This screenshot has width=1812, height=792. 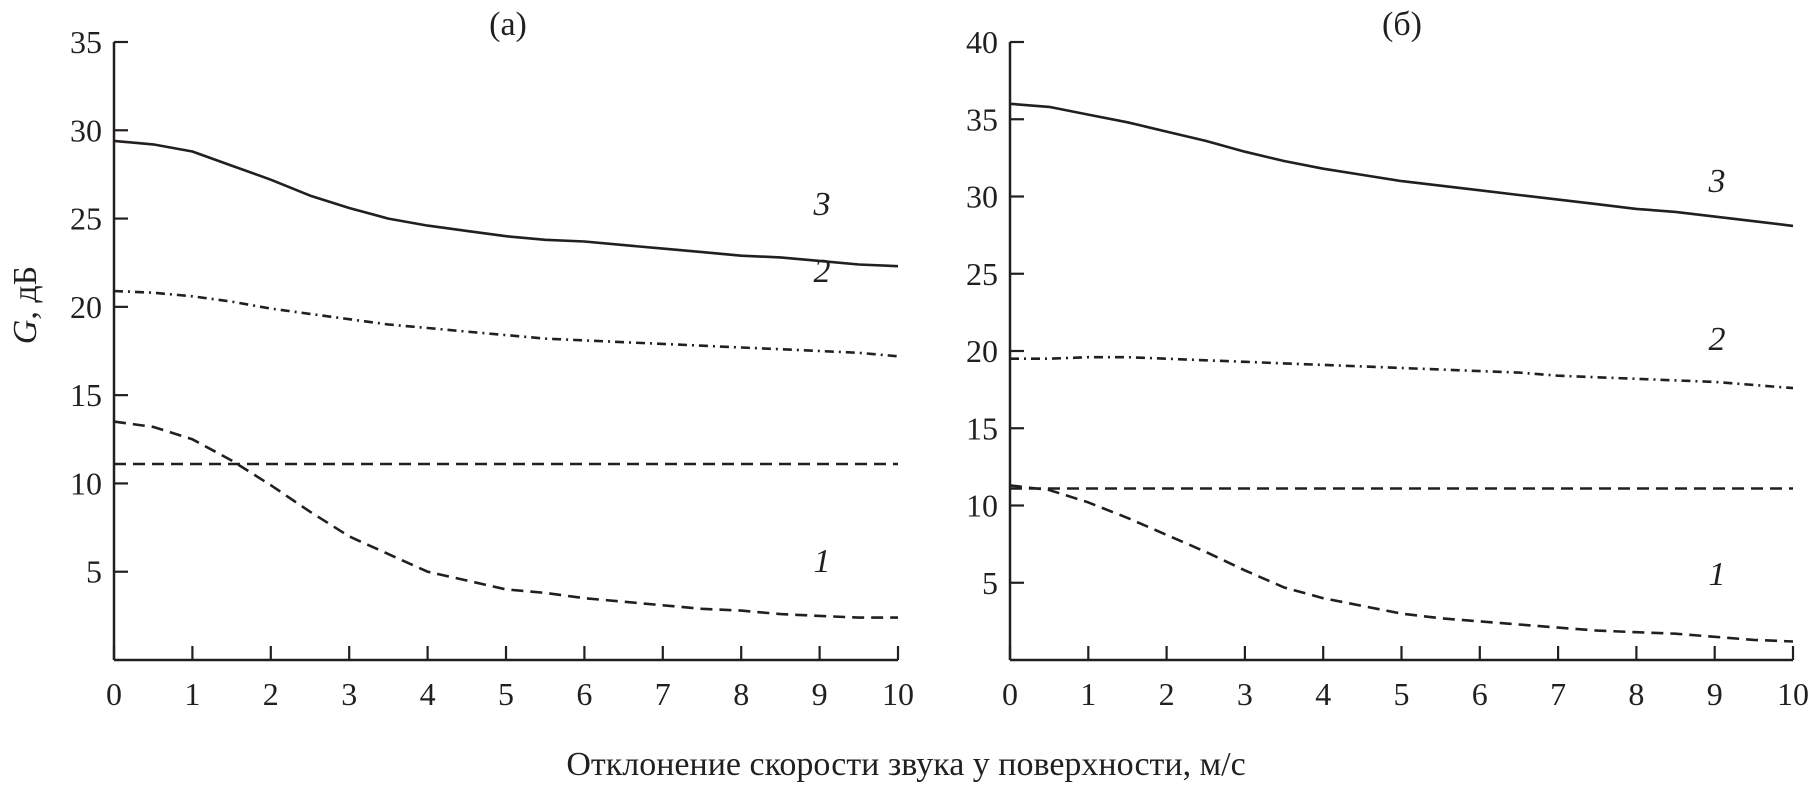 I want to click on panel-a-y-tick-label: 5, so click(x=94, y=572).